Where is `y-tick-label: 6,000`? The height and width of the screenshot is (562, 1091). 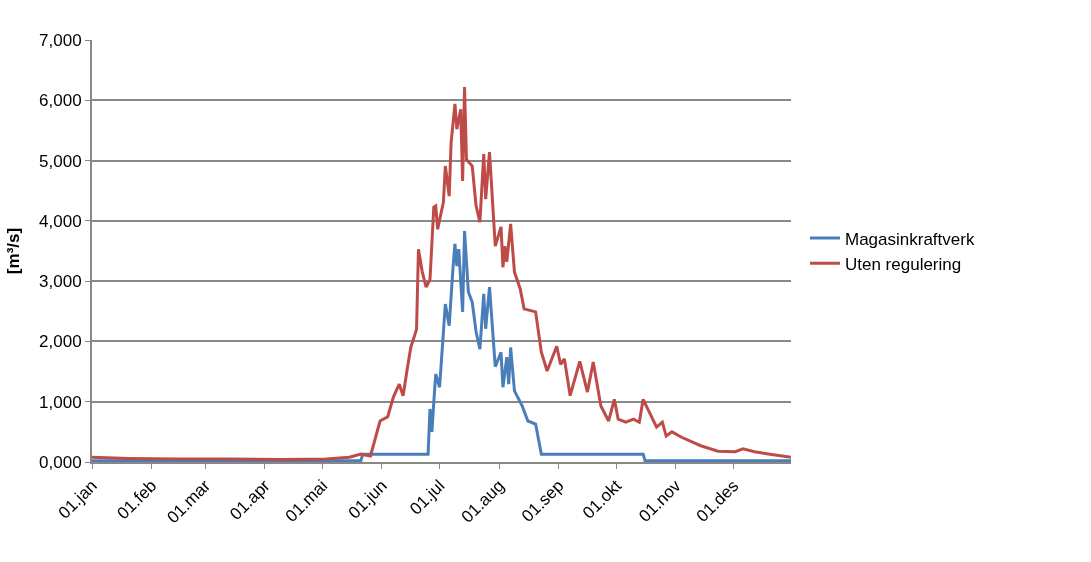 y-tick-label: 6,000 is located at coordinates (60, 101).